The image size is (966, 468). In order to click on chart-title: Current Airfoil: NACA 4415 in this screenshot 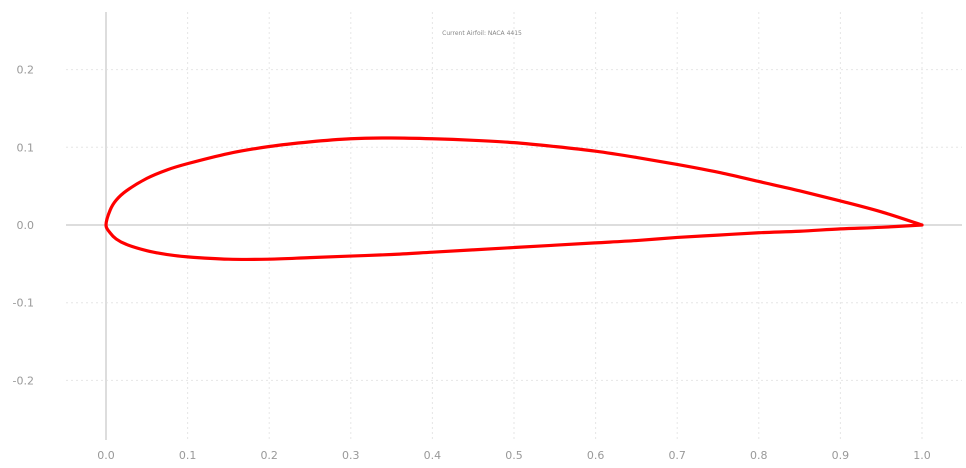, I will do `click(482, 33)`.